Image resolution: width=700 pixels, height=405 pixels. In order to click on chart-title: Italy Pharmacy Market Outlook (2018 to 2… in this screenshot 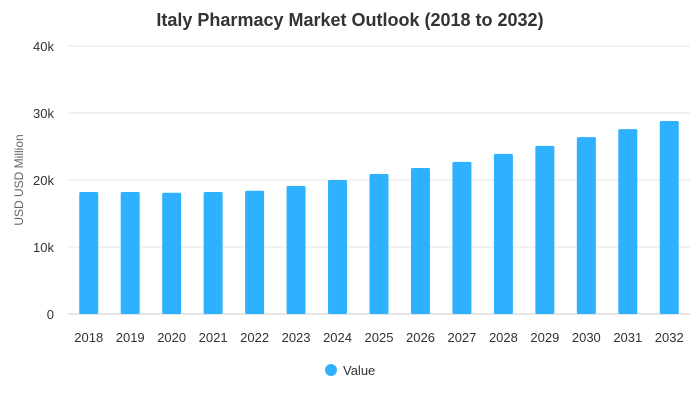, I will do `click(349, 20)`.